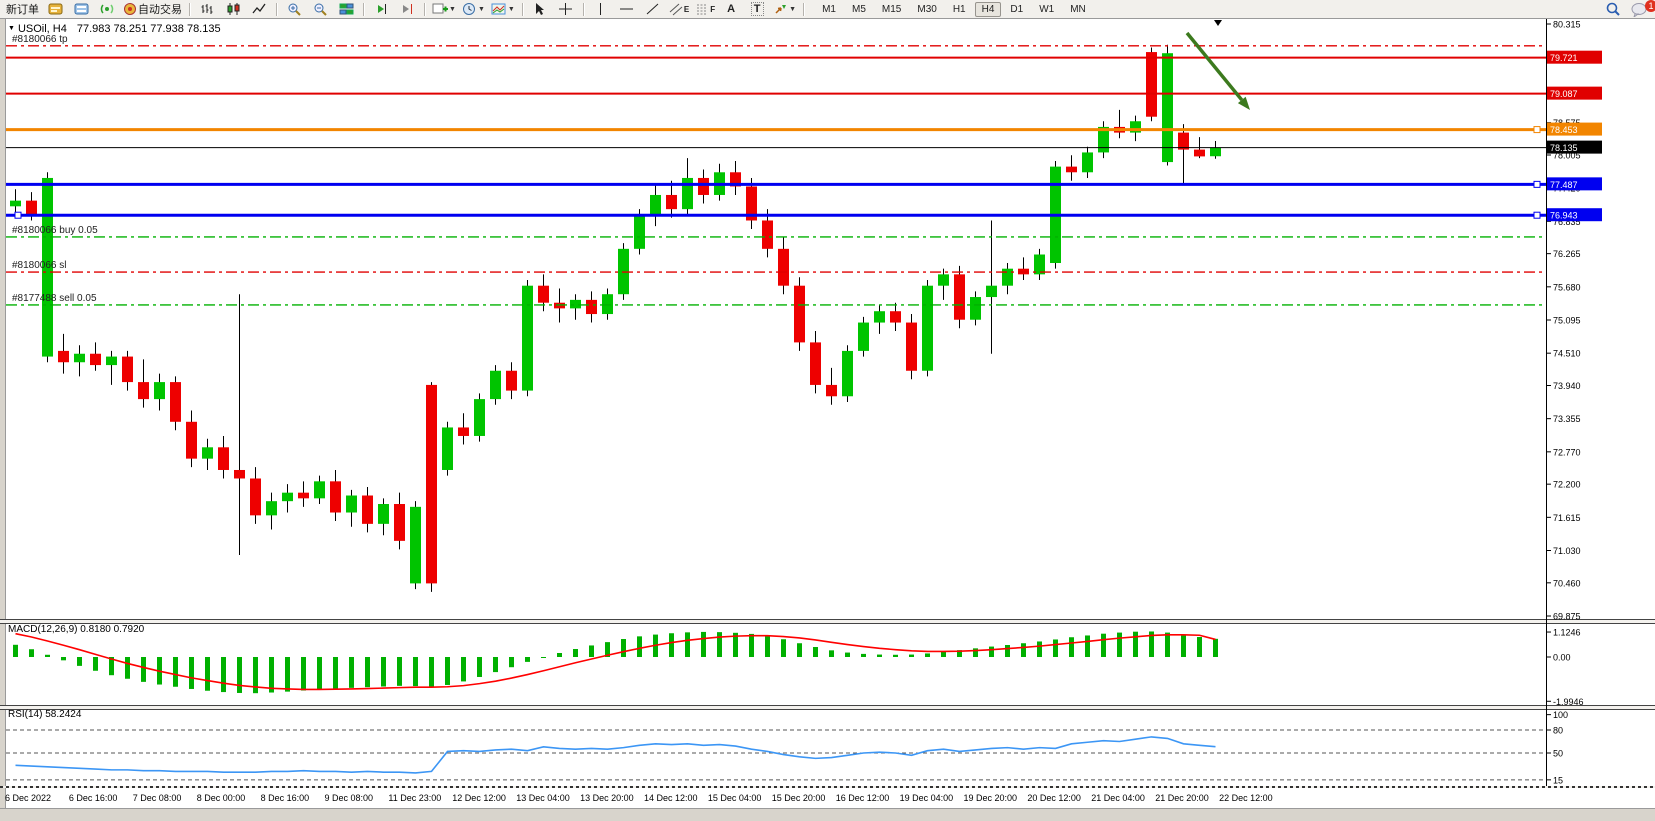 The image size is (1655, 821). Describe the element at coordinates (1078, 9) in the screenshot. I see `timeframe-mn: MN` at that location.